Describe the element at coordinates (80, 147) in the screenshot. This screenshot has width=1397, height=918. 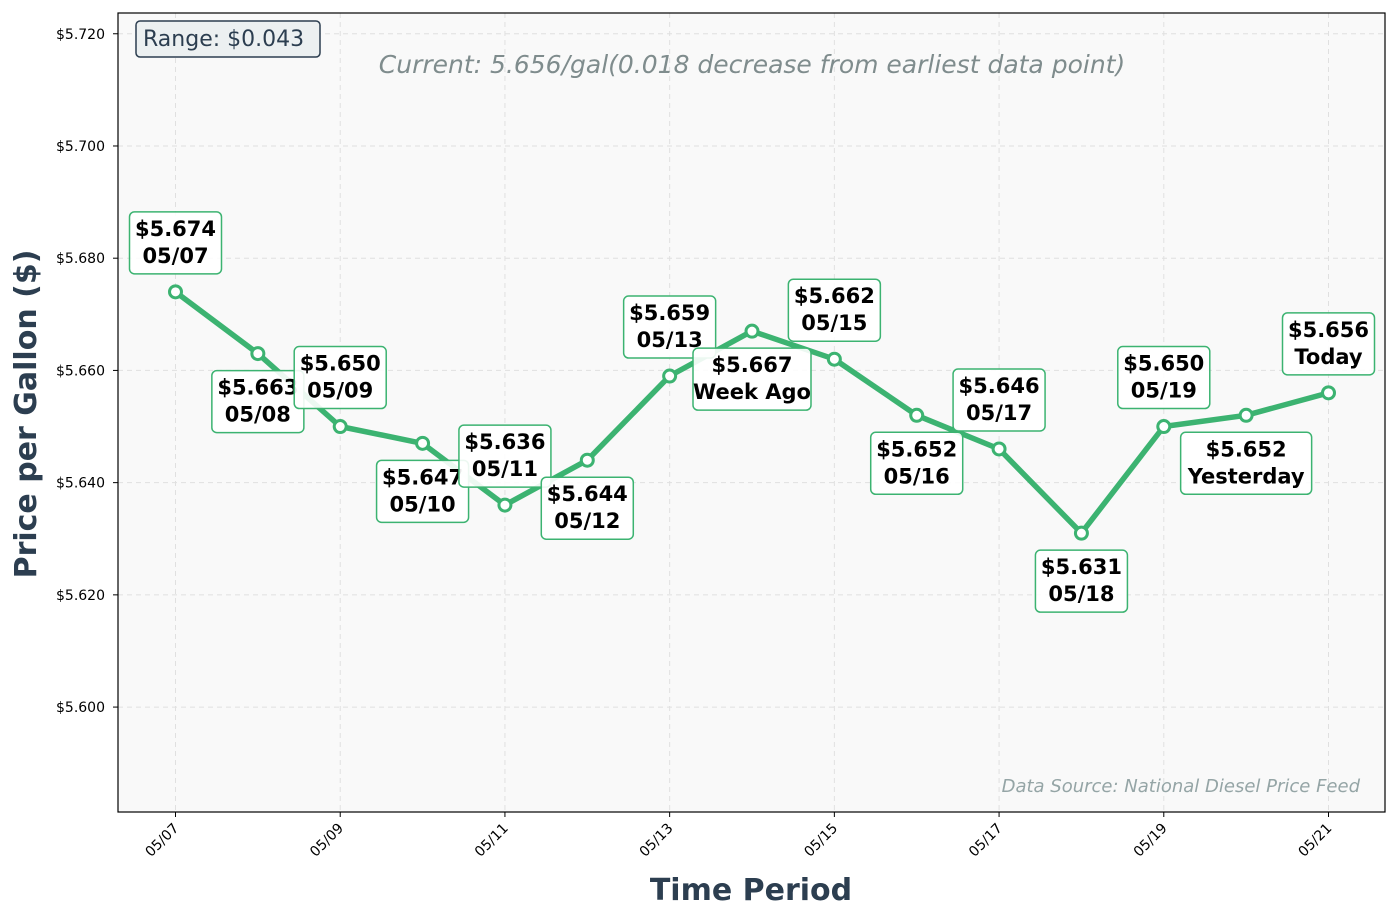
I see `y-tick-label: $5.700` at that location.